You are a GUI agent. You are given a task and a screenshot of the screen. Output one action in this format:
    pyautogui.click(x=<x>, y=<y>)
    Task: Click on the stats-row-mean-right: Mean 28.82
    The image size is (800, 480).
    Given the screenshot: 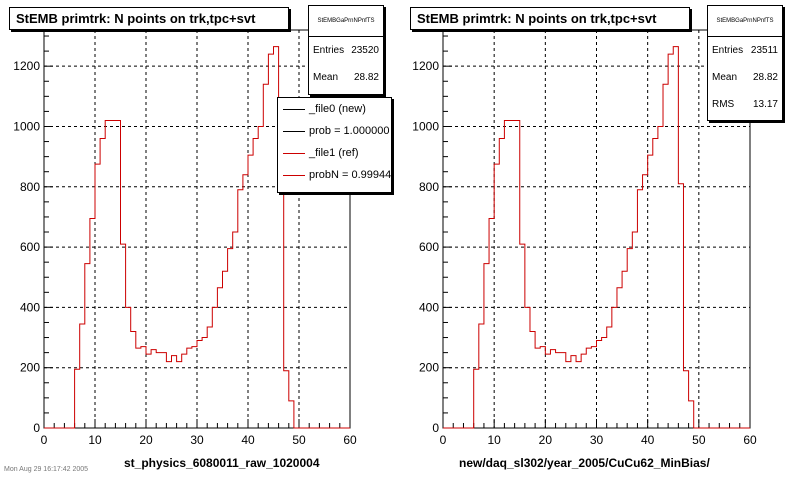 What is the action you would take?
    pyautogui.click(x=745, y=77)
    